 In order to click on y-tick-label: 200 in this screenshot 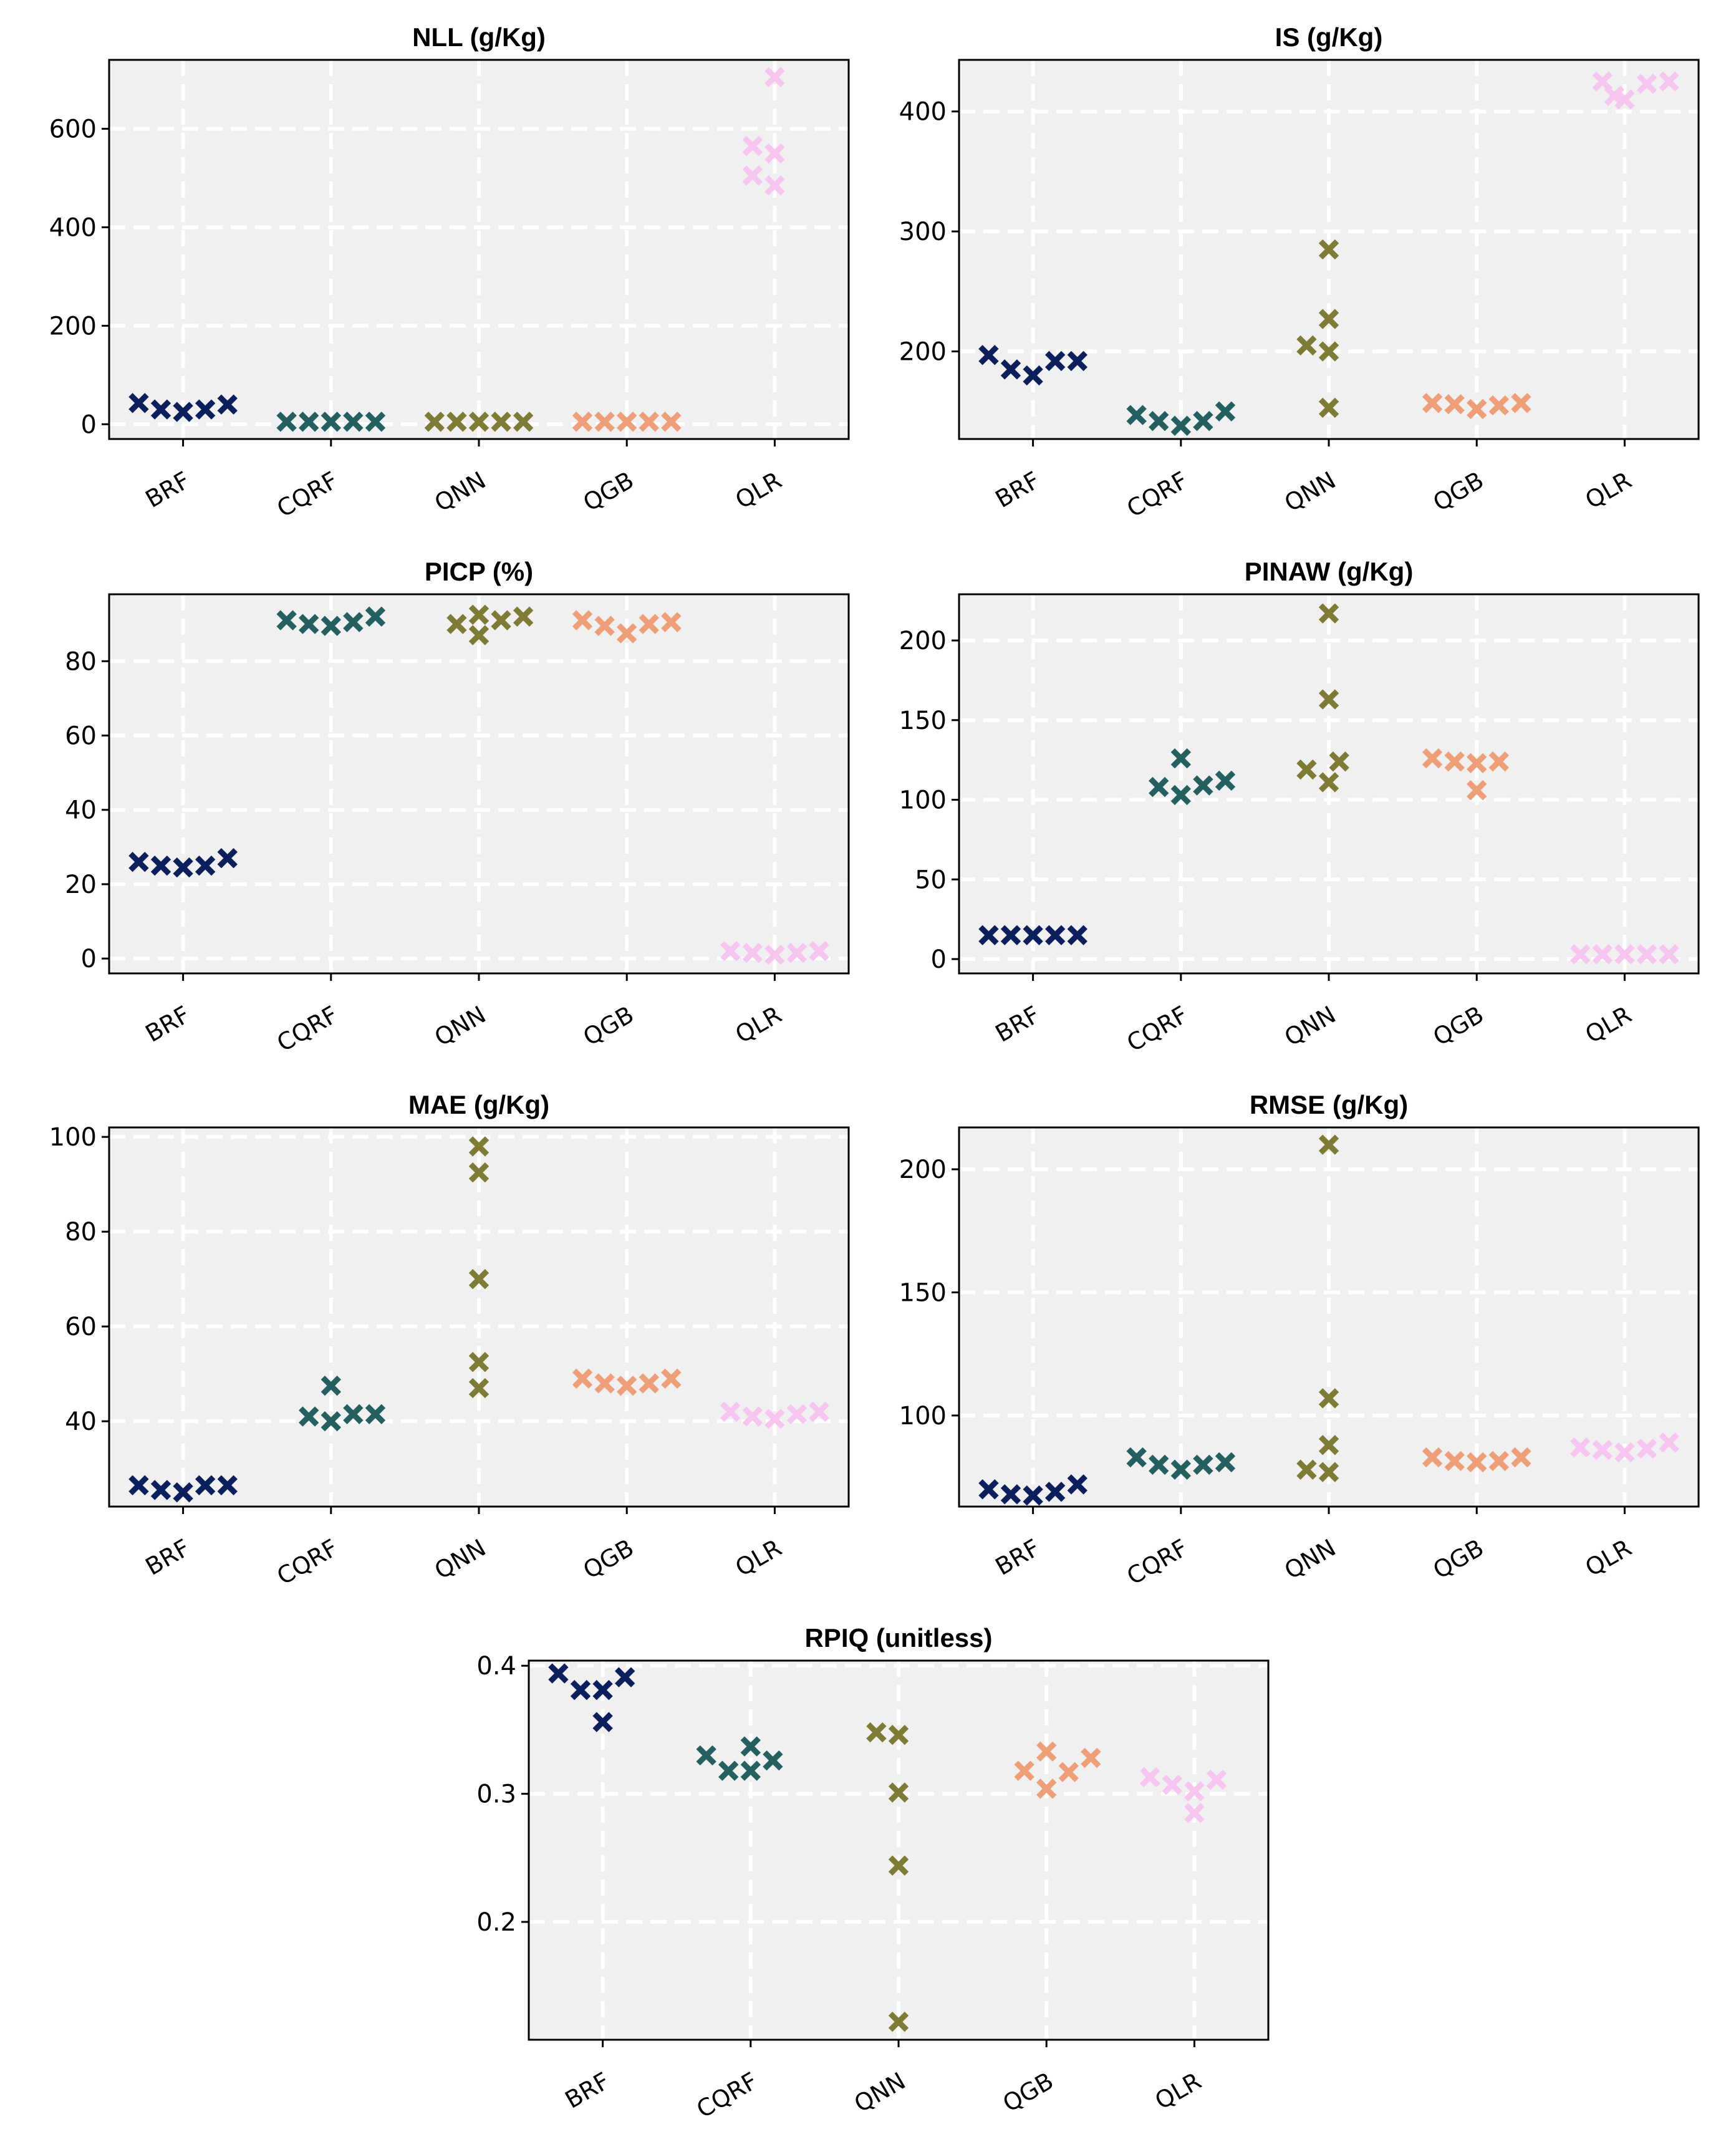, I will do `click(923, 1170)`.